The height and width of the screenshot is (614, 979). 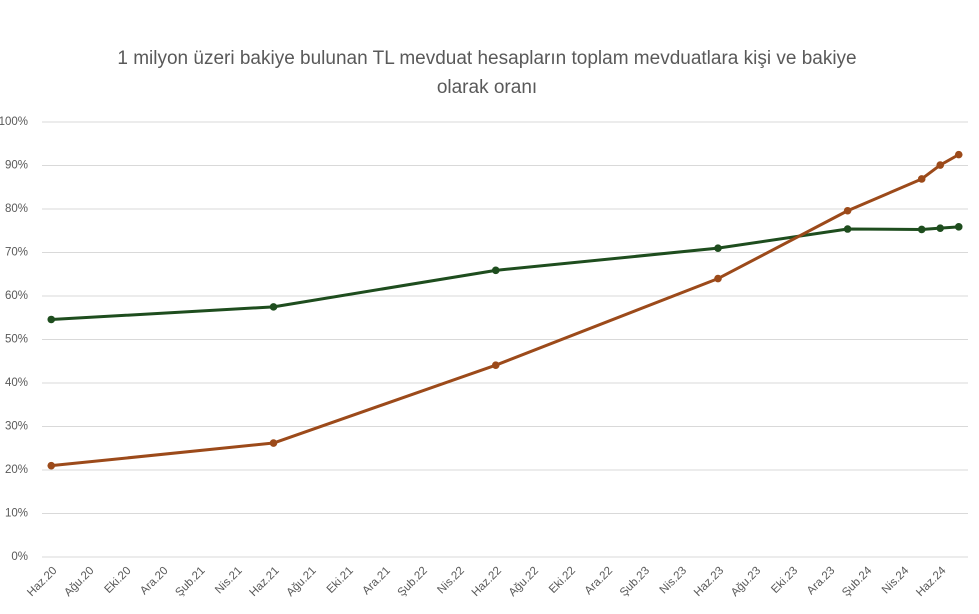 What do you see at coordinates (821, 581) in the screenshot?
I see `x-tick-label: Ara.23` at bounding box center [821, 581].